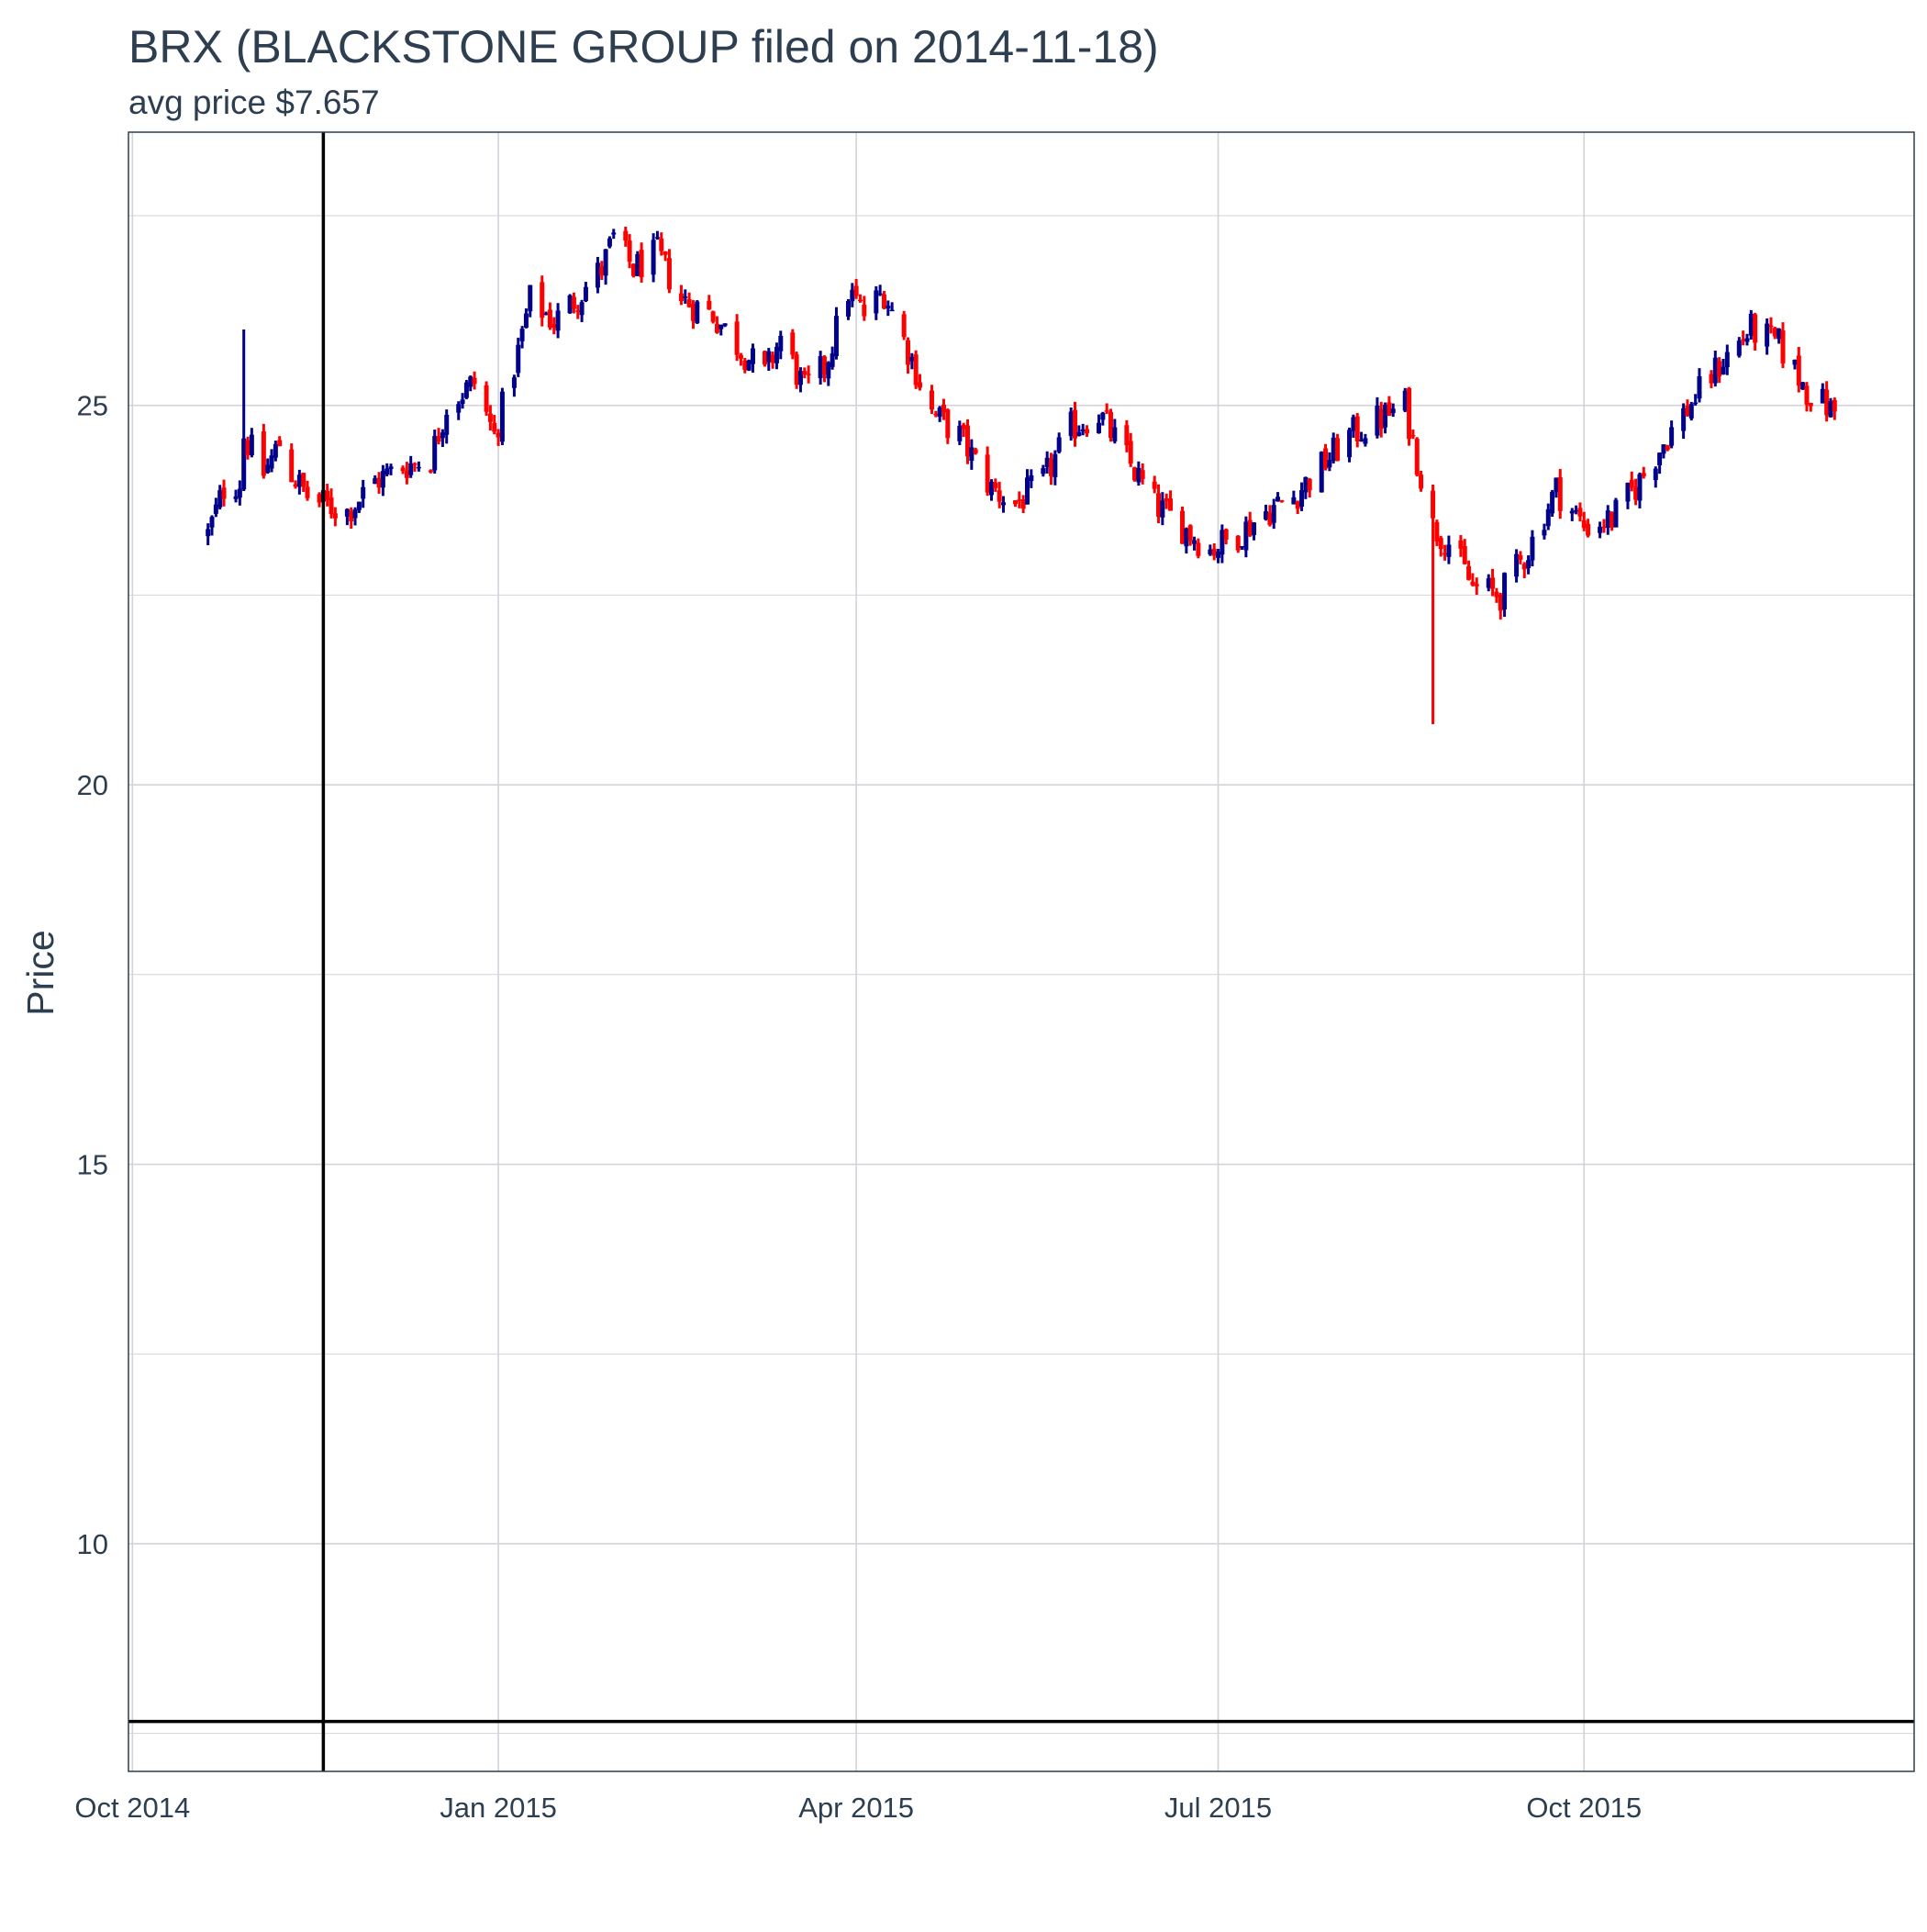 Image resolution: width=1927 pixels, height=1932 pixels. Describe the element at coordinates (1584, 1808) in the screenshot. I see `x-tick-label: Oct 2015` at that location.